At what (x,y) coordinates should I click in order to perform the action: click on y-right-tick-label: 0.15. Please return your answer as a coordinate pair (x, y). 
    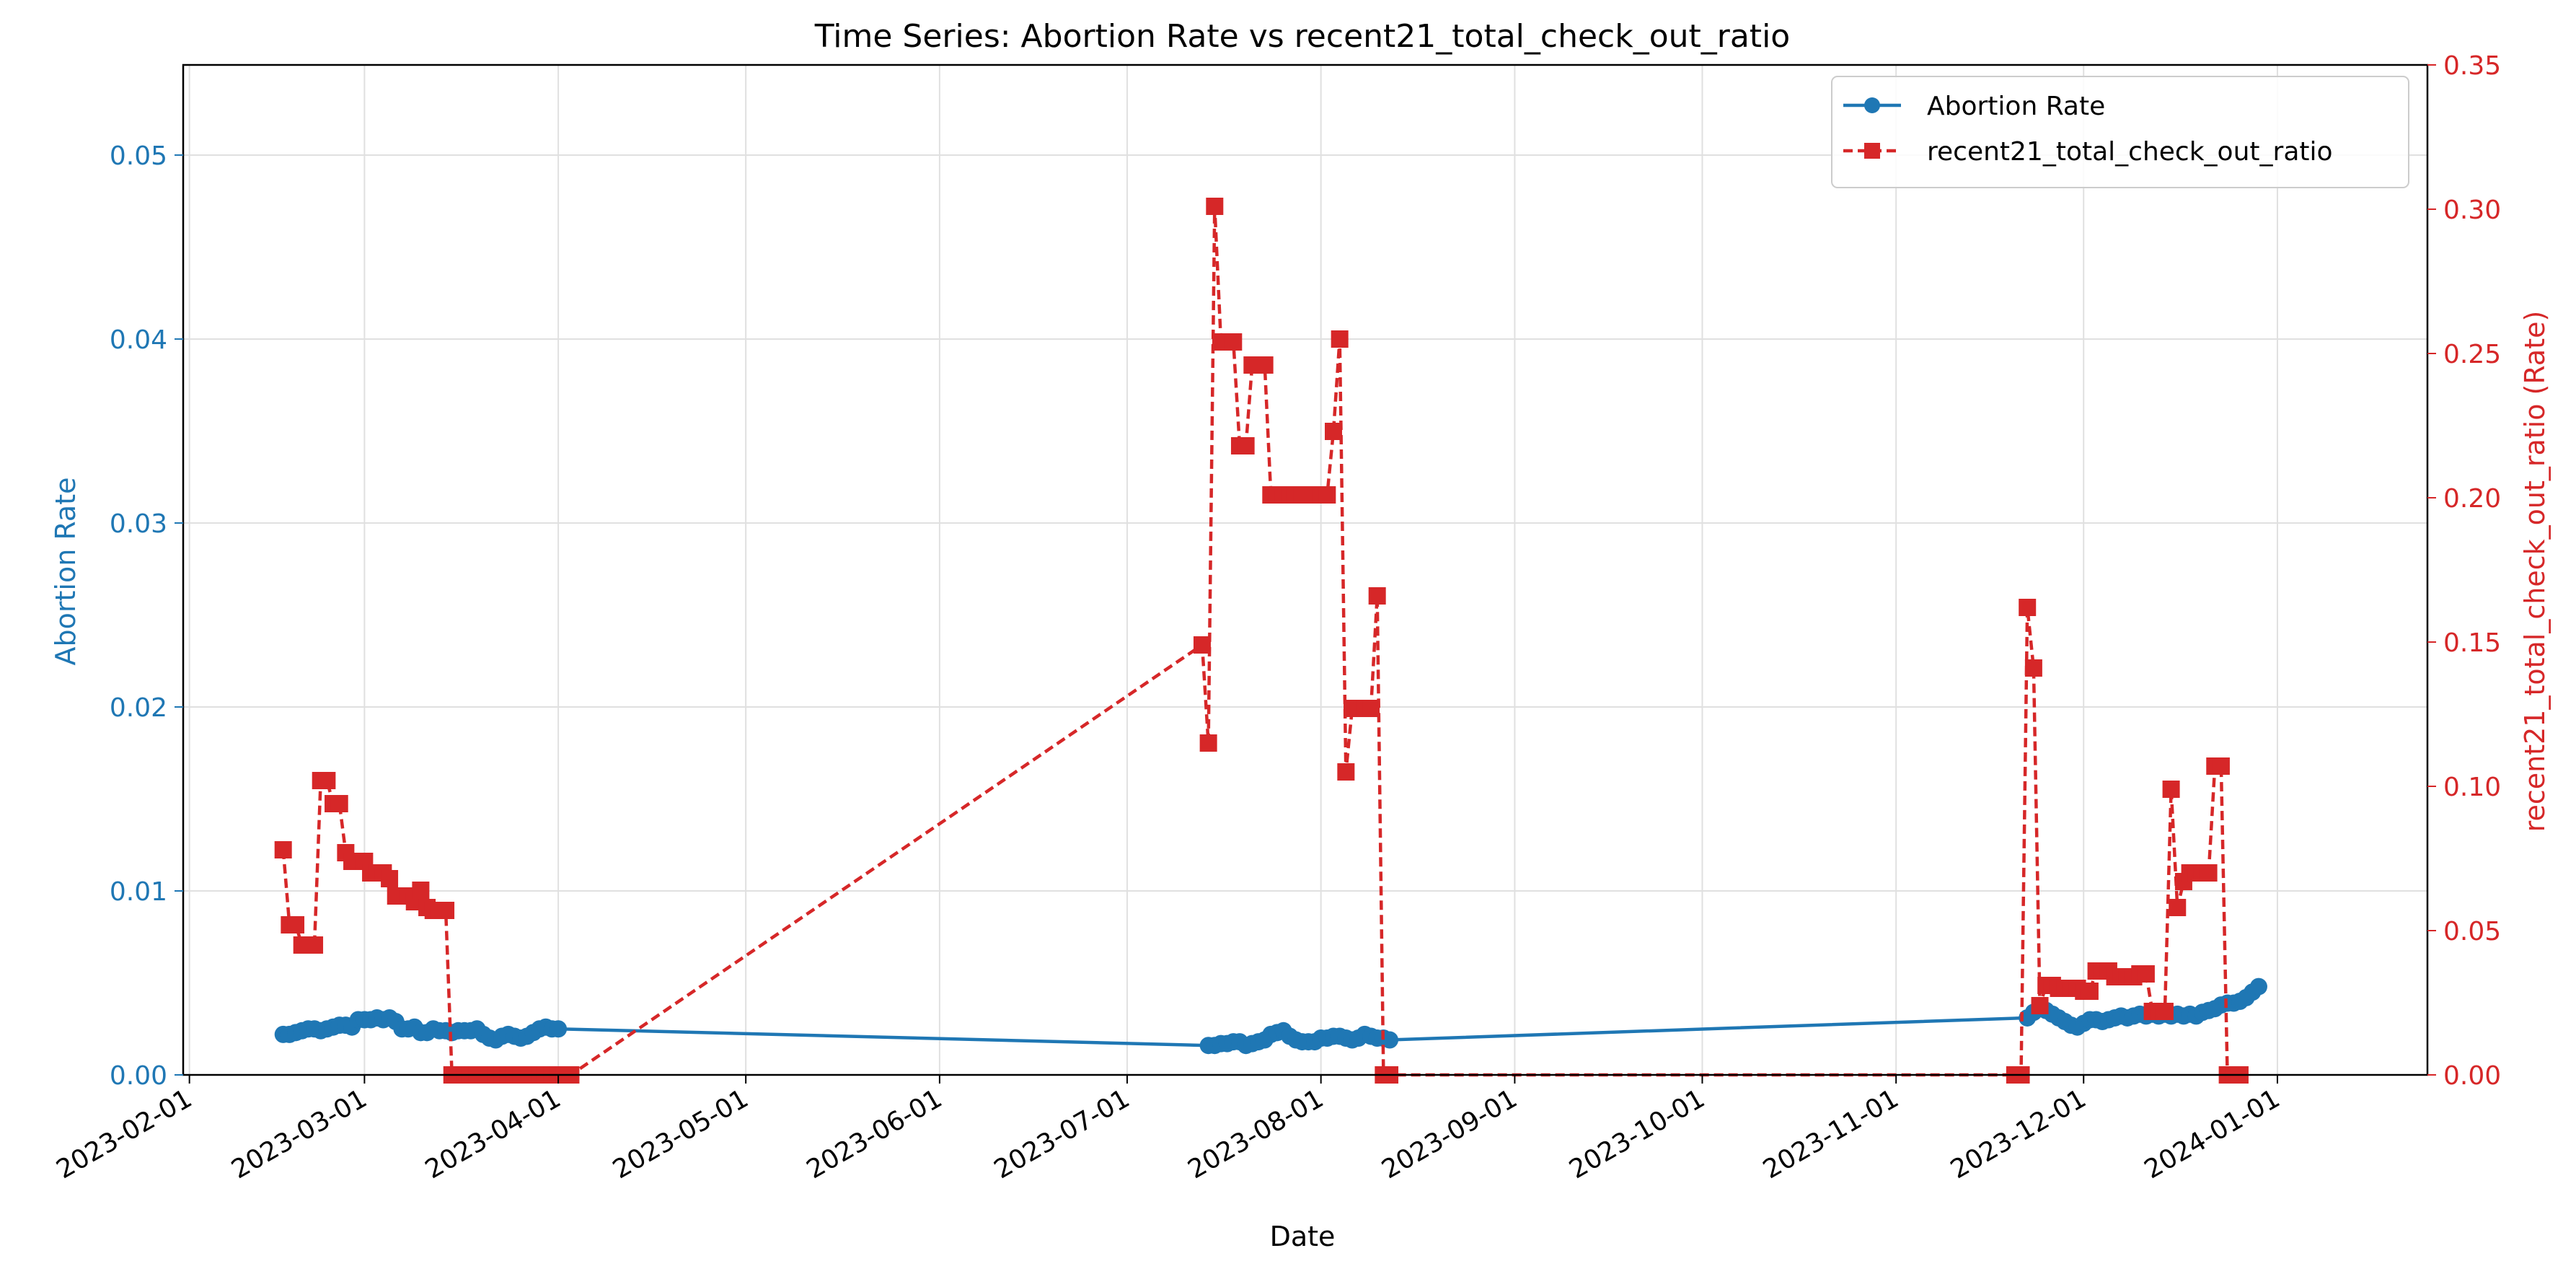
    Looking at the image, I should click on (2472, 643).